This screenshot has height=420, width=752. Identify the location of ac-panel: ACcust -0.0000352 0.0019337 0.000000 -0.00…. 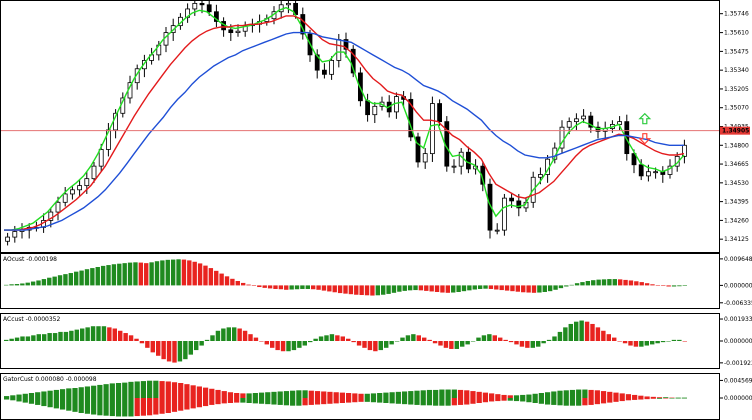
(376, 341).